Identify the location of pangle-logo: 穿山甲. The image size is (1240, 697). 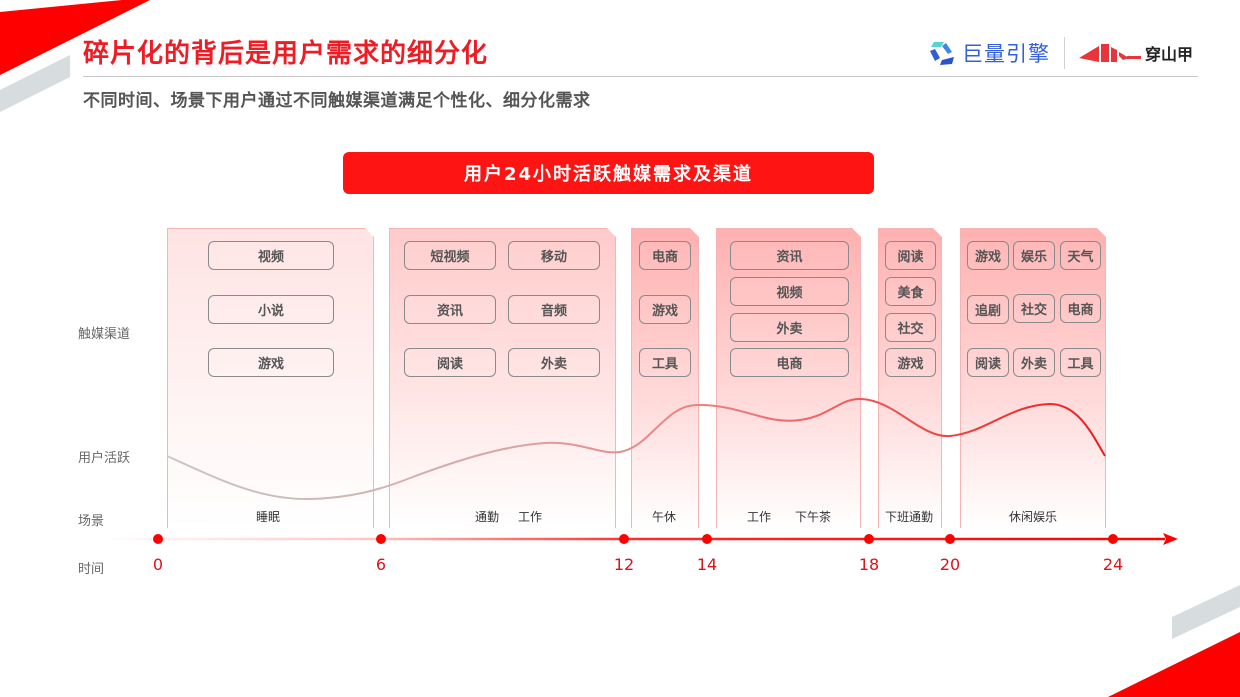
(1136, 53).